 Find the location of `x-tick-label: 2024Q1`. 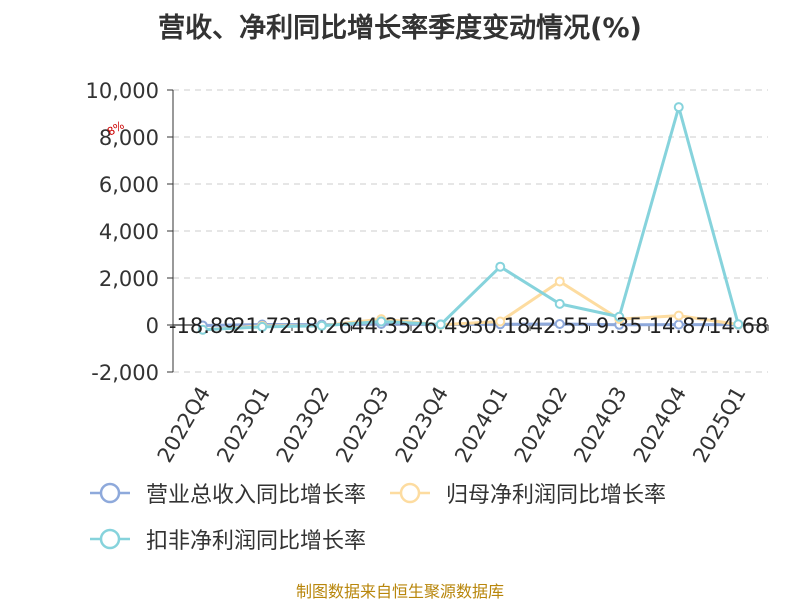

x-tick-label: 2024Q1 is located at coordinates (481, 425).